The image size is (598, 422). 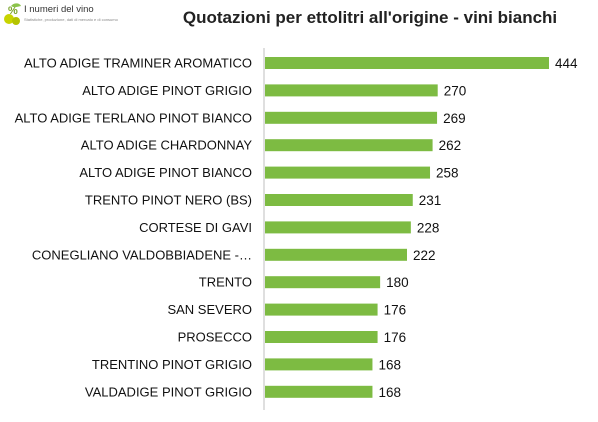 I want to click on data-label: 228, so click(x=428, y=227).